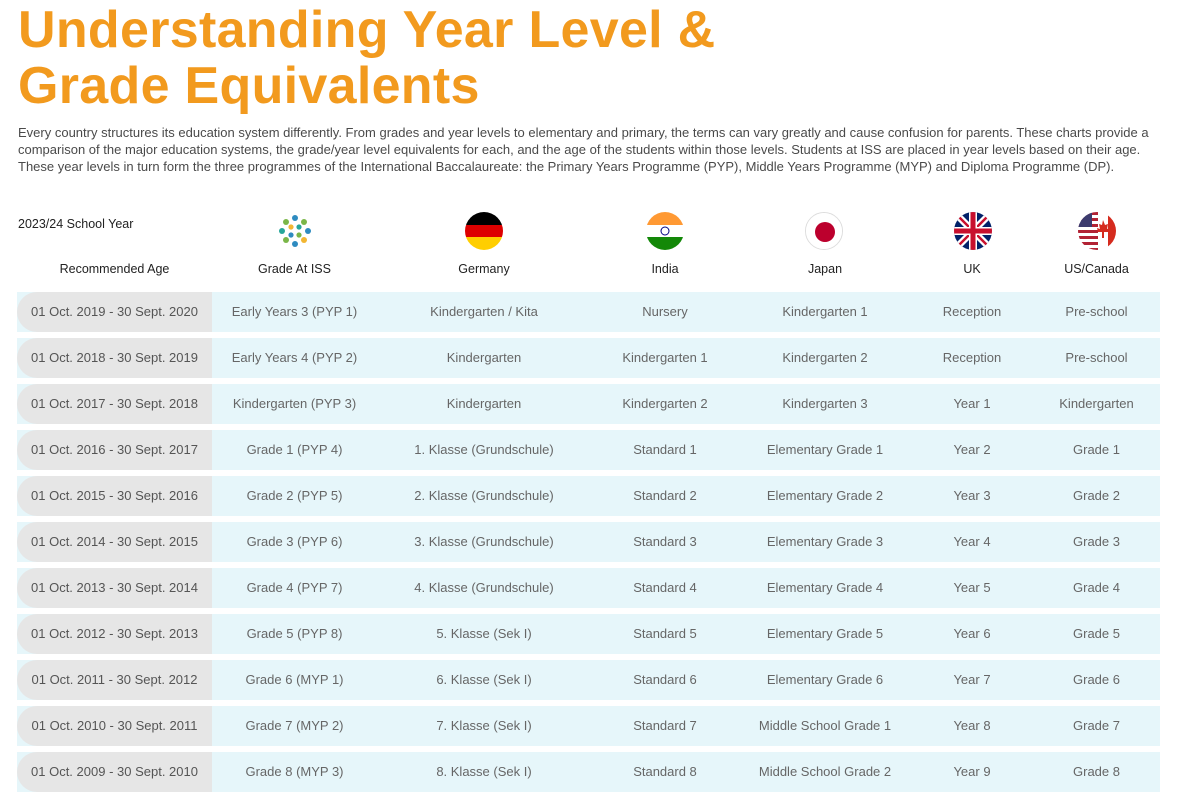  What do you see at coordinates (294, 587) in the screenshot?
I see `iss-grade-cell: Grade 4 (PYP 7)` at bounding box center [294, 587].